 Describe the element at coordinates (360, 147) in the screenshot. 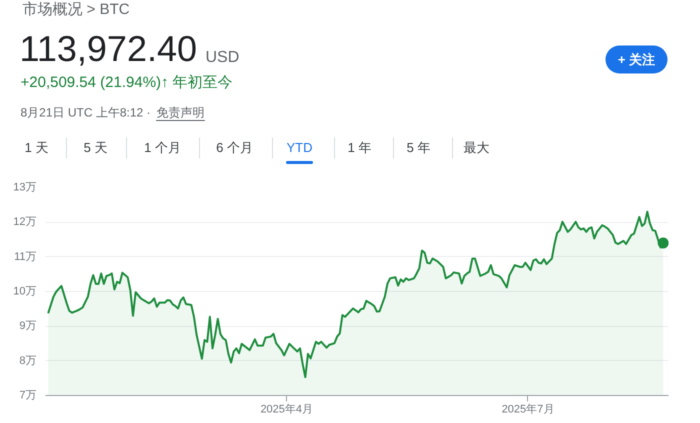

I see `text: 1 年` at that location.